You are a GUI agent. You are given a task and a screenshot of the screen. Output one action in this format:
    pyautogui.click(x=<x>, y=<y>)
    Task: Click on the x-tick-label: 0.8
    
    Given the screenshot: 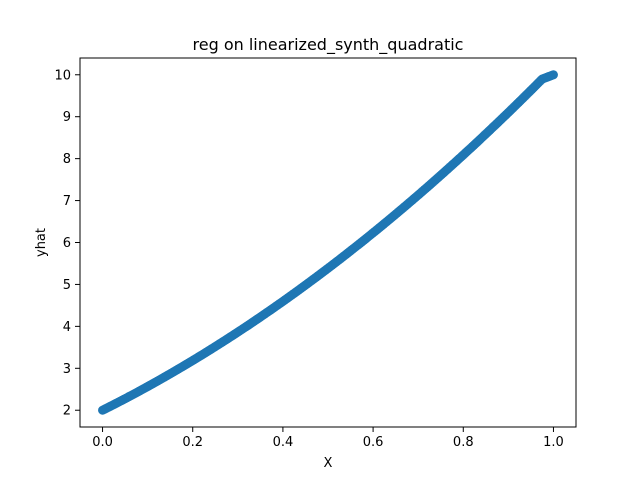 What is the action you would take?
    pyautogui.click(x=463, y=442)
    